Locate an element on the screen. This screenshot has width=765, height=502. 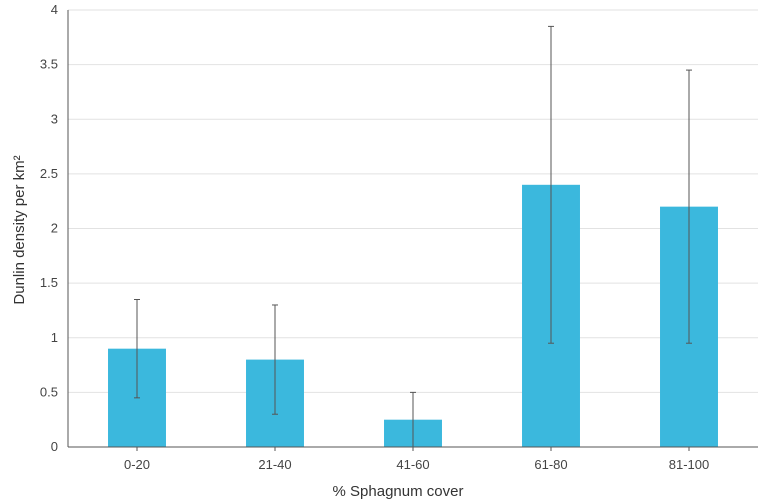
x-axis-title: % Sphagnum cover is located at coordinates (398, 491).